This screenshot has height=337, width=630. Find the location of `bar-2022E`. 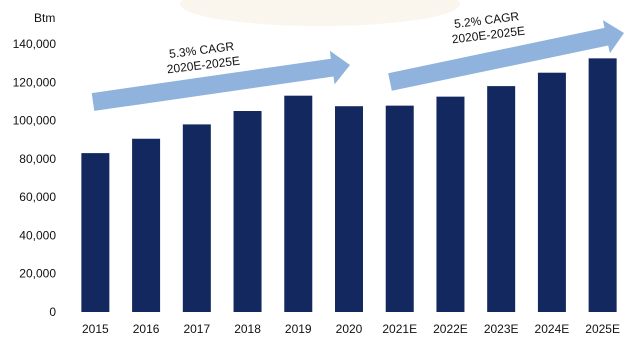

bar-2022E is located at coordinates (450, 204).